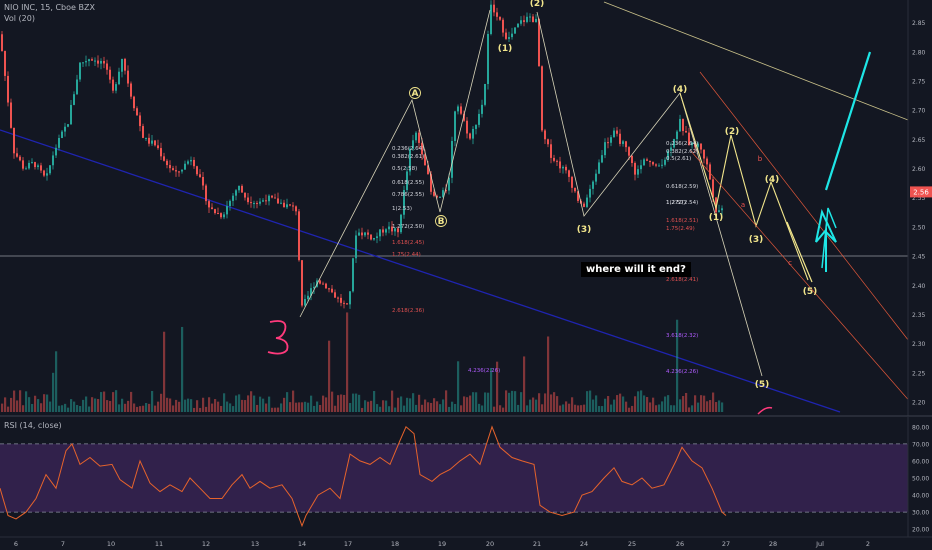 The image size is (932, 550). Describe the element at coordinates (395, 163) in the screenshot. I see `wave-line-ab` at that location.